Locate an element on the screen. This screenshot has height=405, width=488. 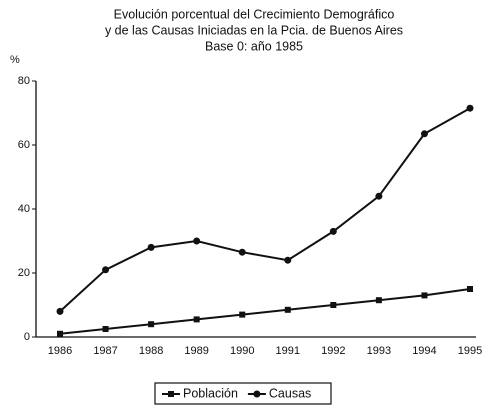
y-tick-label: 60 is located at coordinates (24, 145).